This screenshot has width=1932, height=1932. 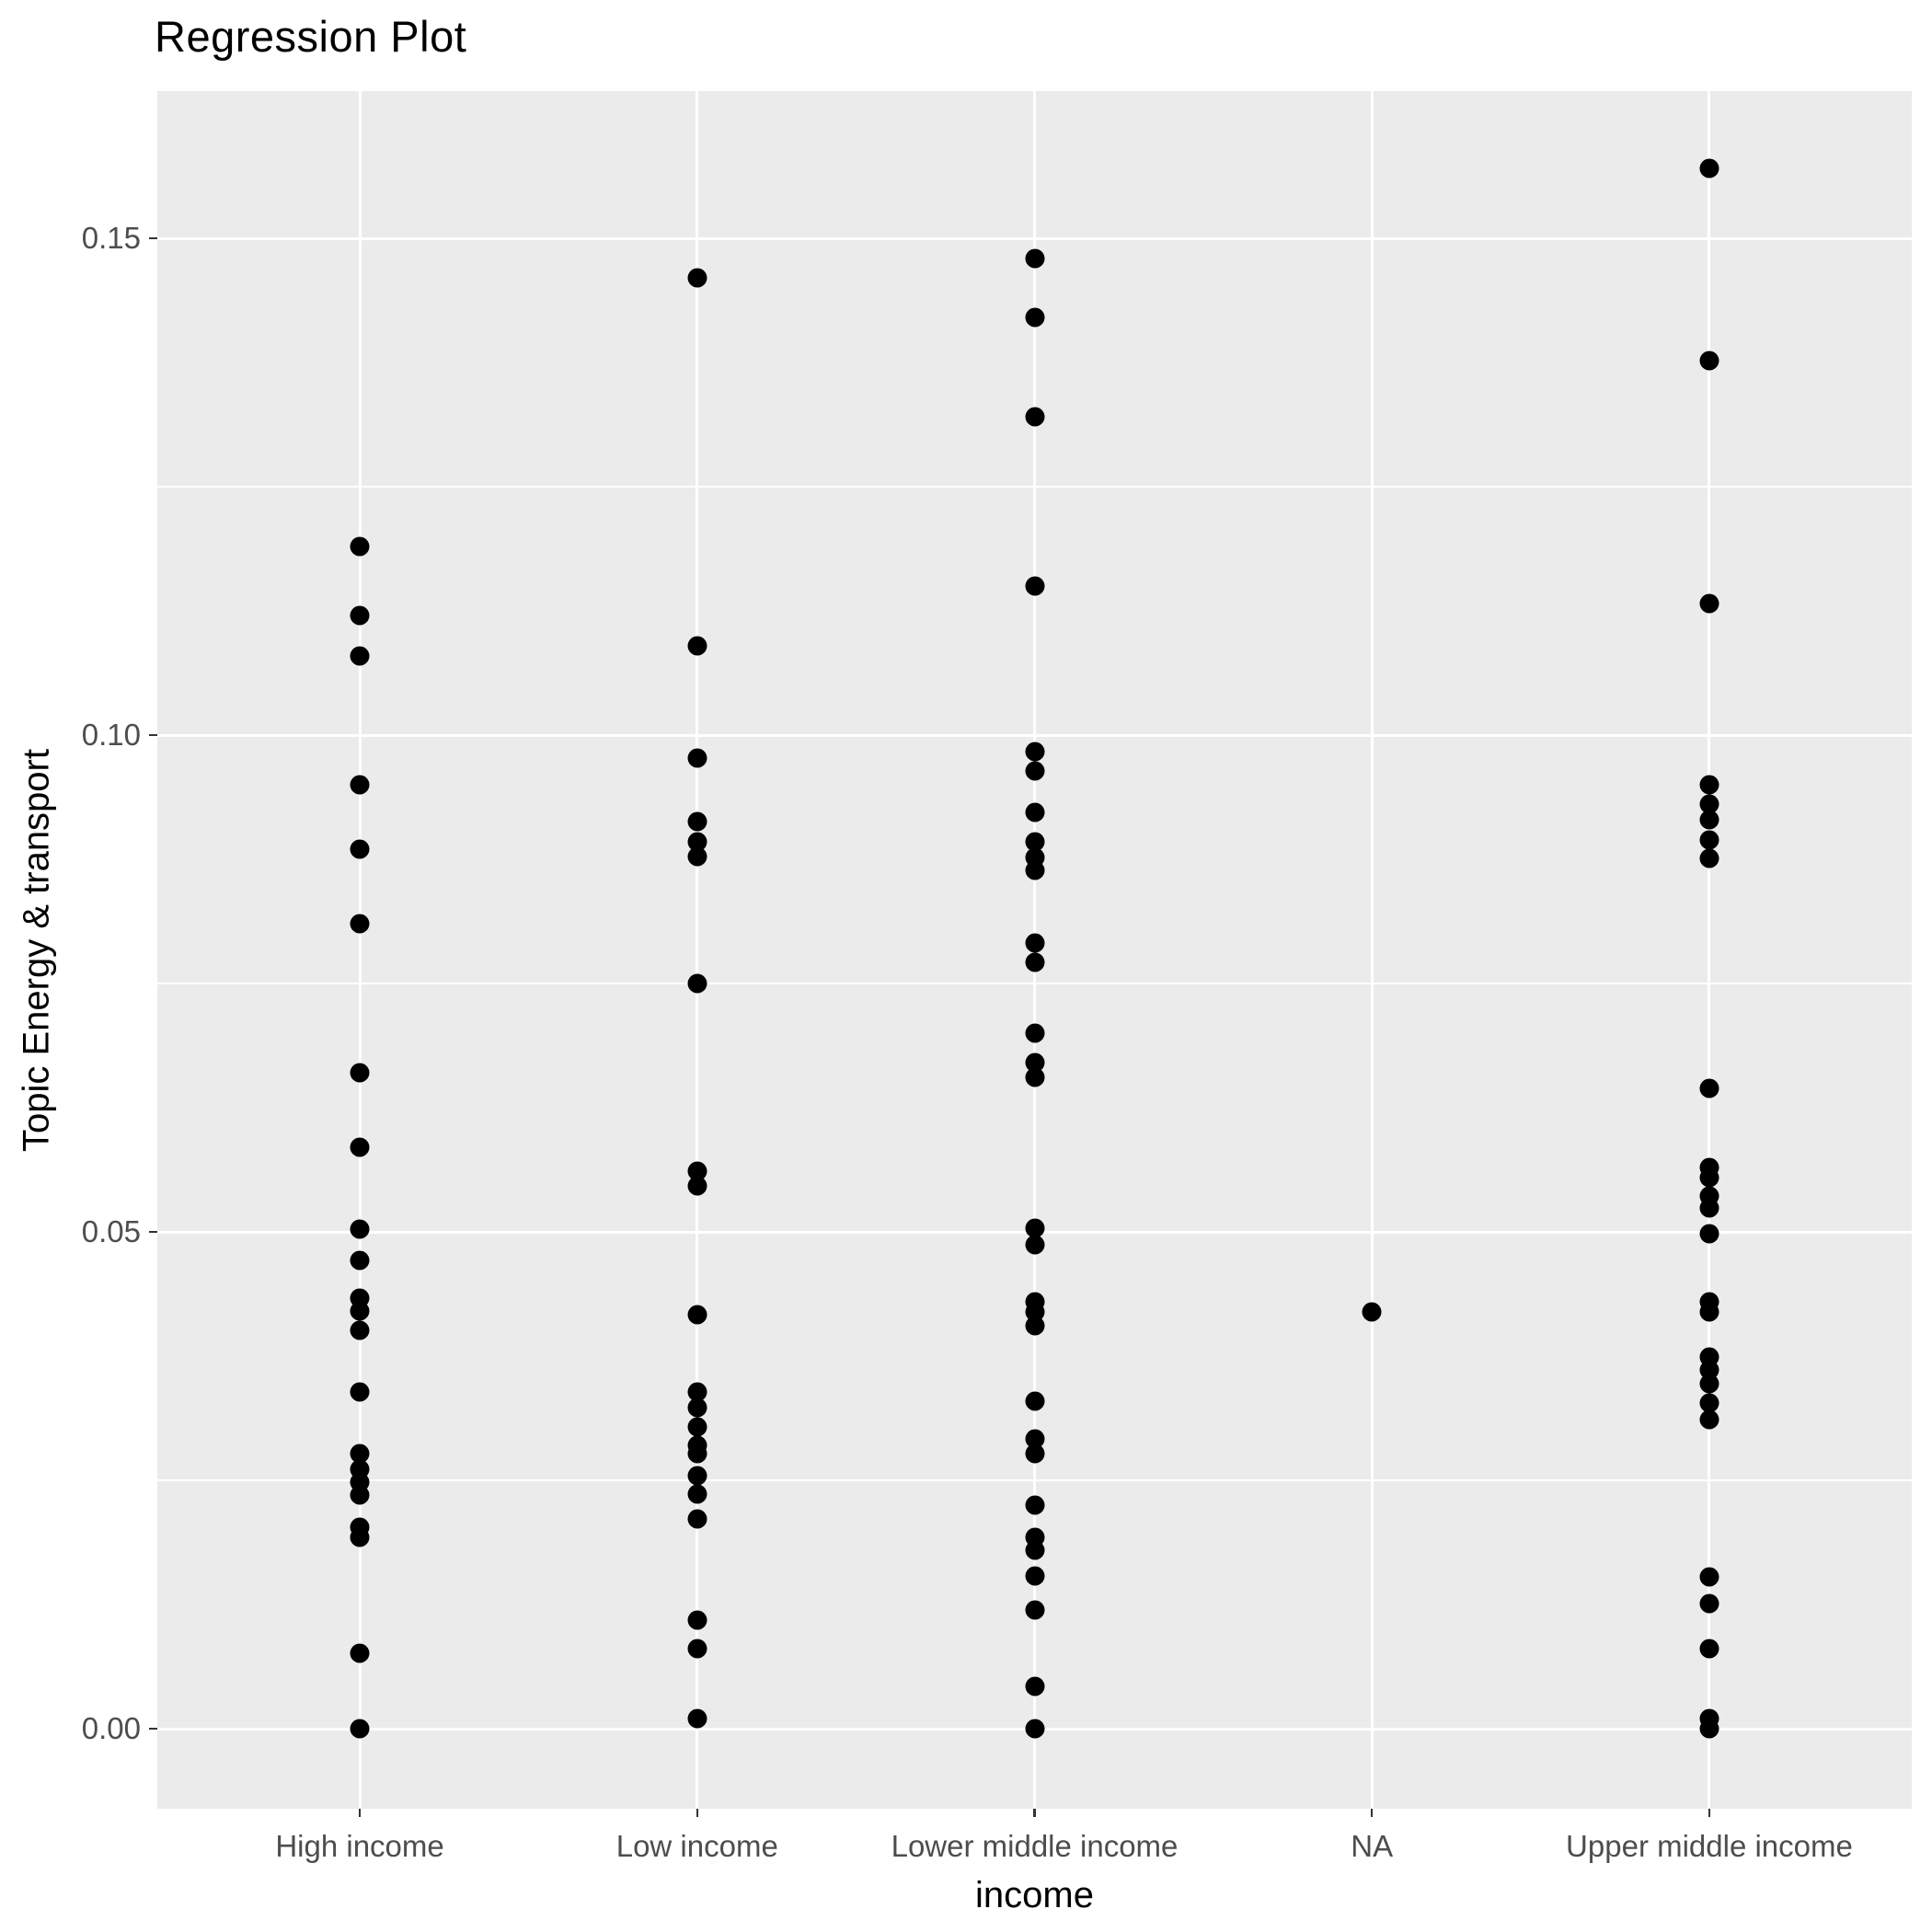 What do you see at coordinates (1709, 1846) in the screenshot?
I see `x-axis-tick-label: Upper middle income` at bounding box center [1709, 1846].